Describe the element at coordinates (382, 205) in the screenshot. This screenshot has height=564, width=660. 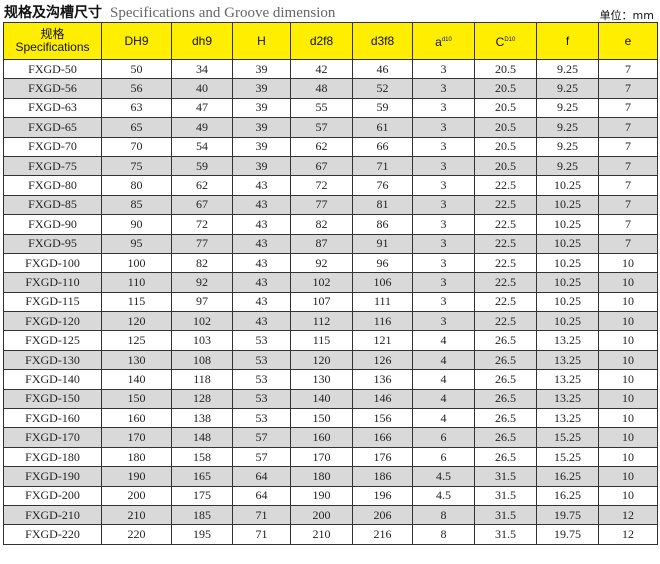
I see `cell-value: 81` at that location.